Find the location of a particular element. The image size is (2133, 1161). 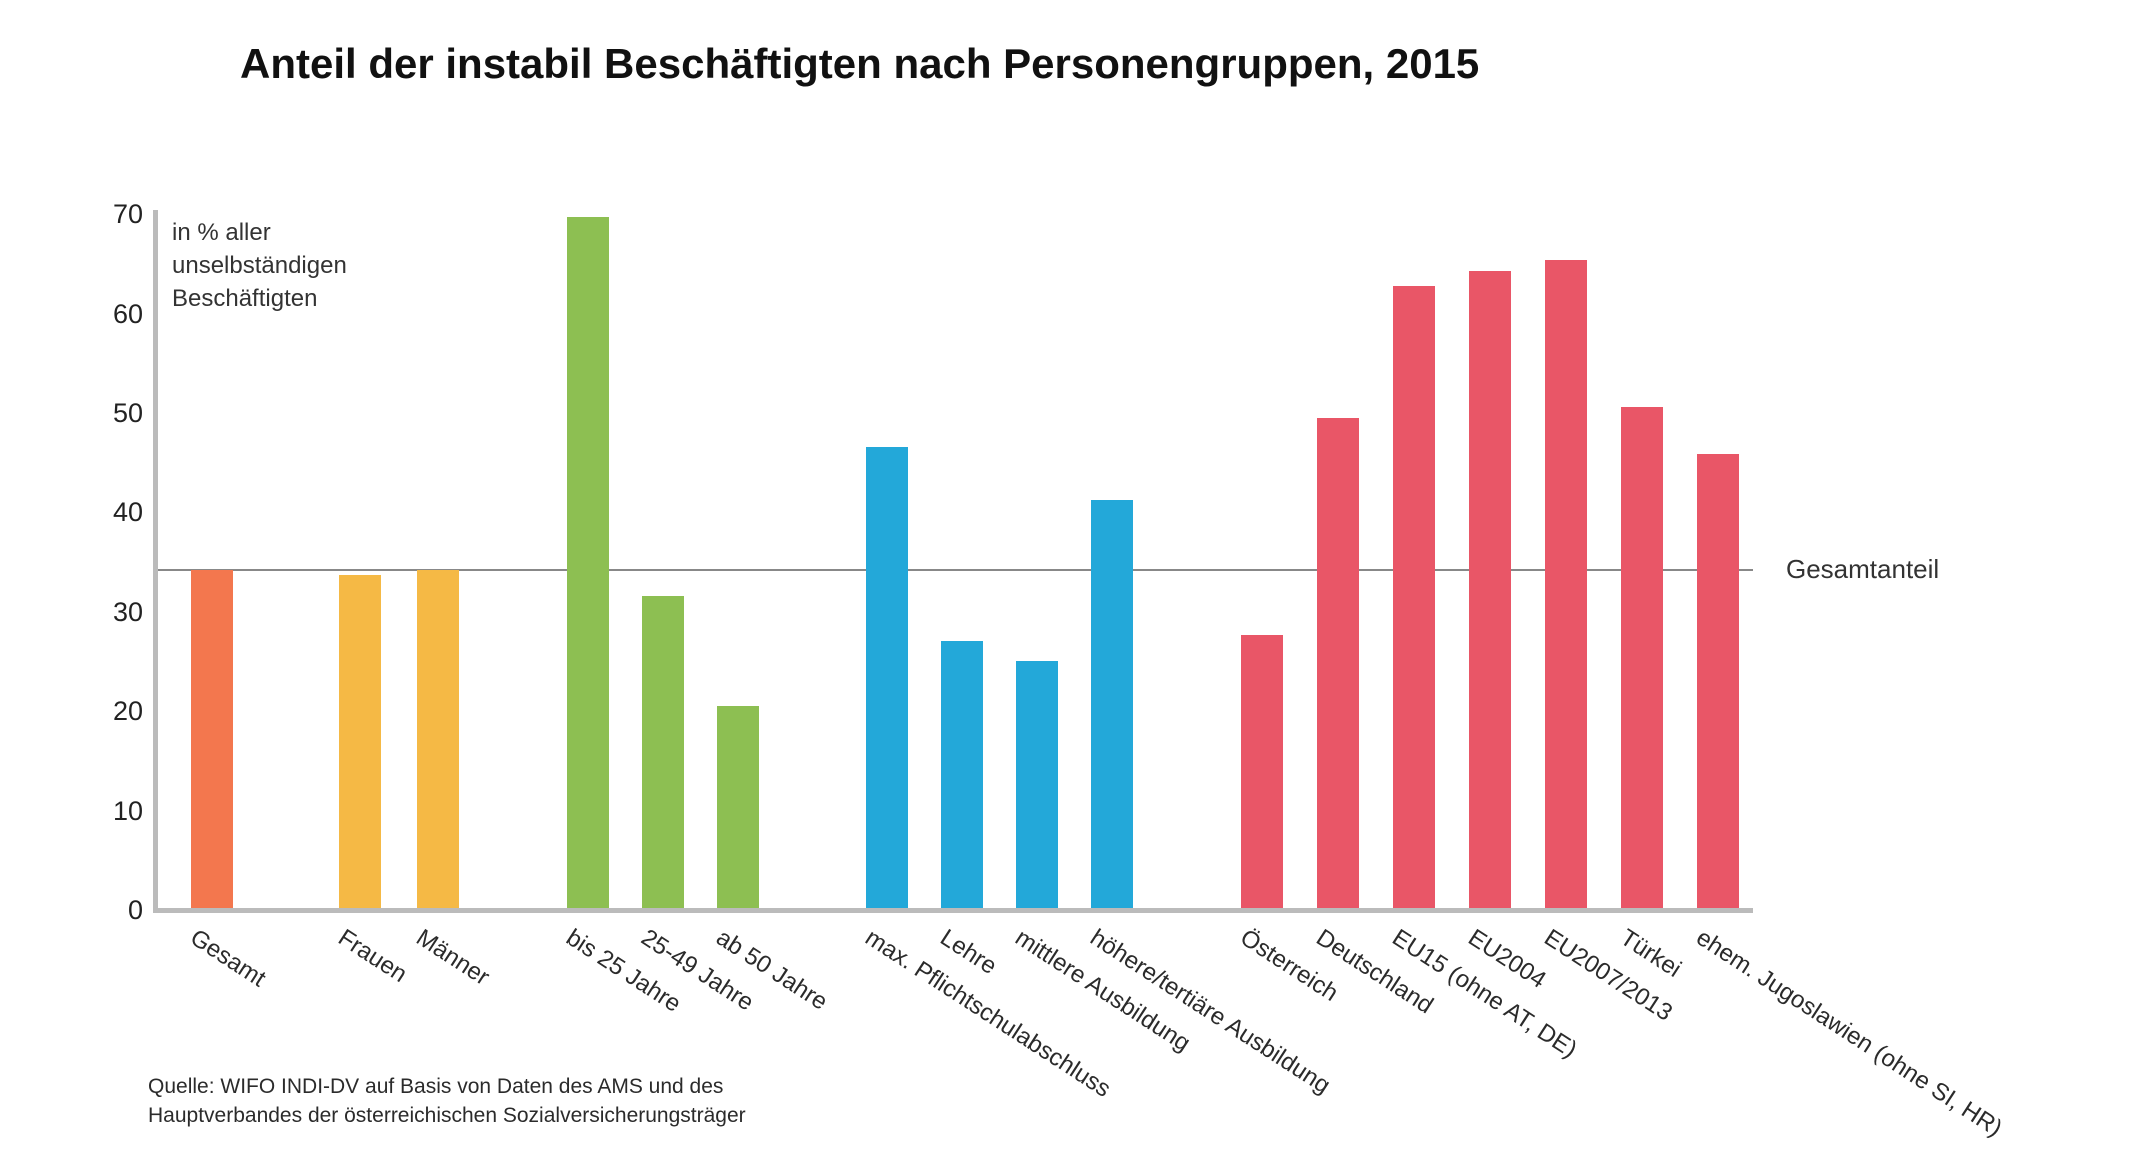

y-tick-0: 0 is located at coordinates (135, 910).